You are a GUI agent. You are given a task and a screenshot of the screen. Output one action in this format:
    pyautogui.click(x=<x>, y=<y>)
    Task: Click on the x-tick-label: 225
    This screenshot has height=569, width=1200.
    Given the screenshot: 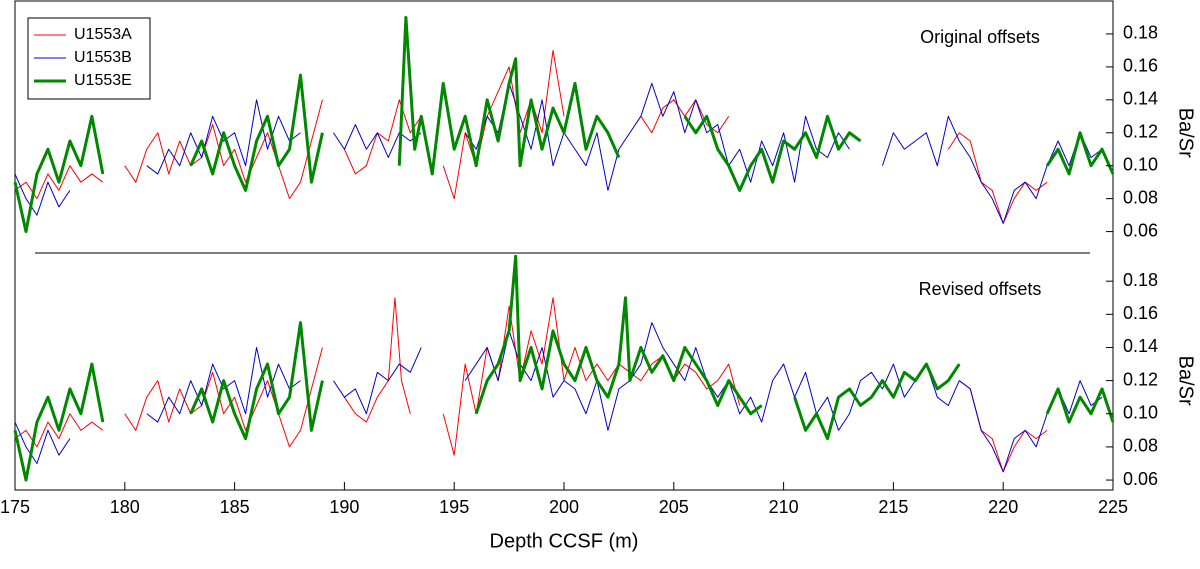 What is the action you would take?
    pyautogui.click(x=1113, y=507)
    